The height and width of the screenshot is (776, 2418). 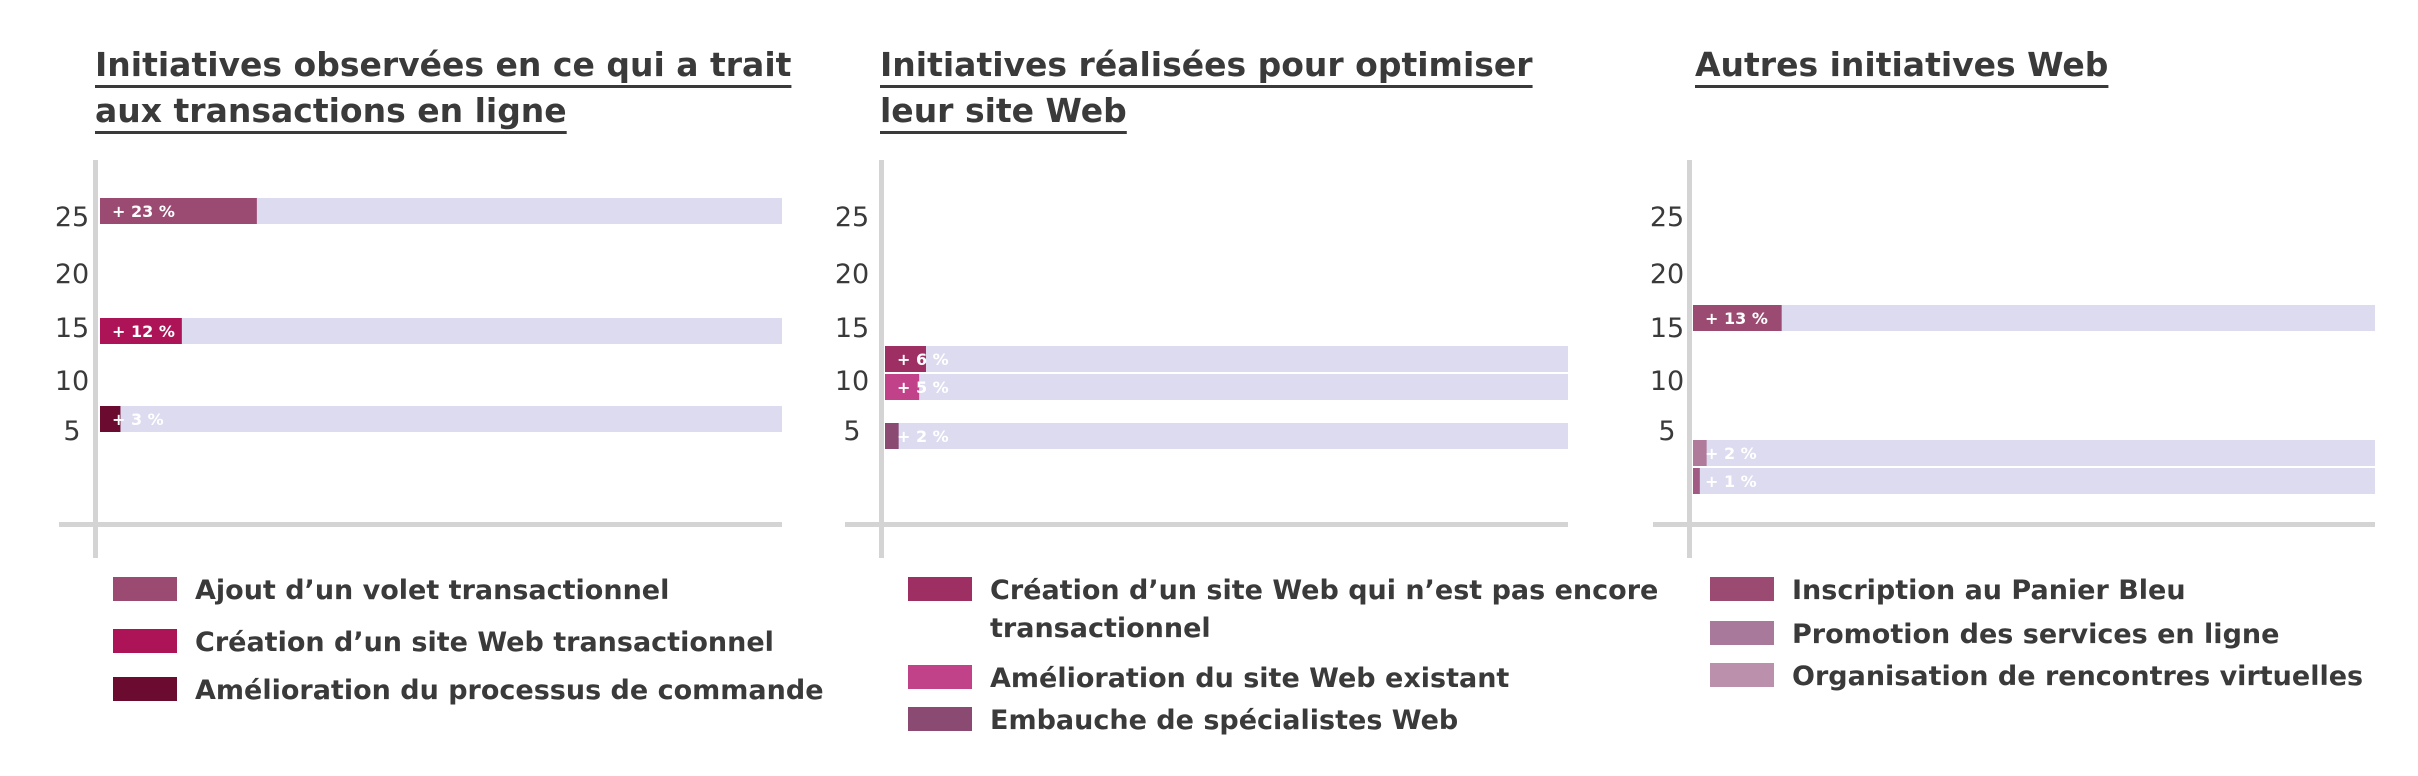 I want to click on legend-label-line: Amélioration du site Web existant, so click(x=1250, y=678).